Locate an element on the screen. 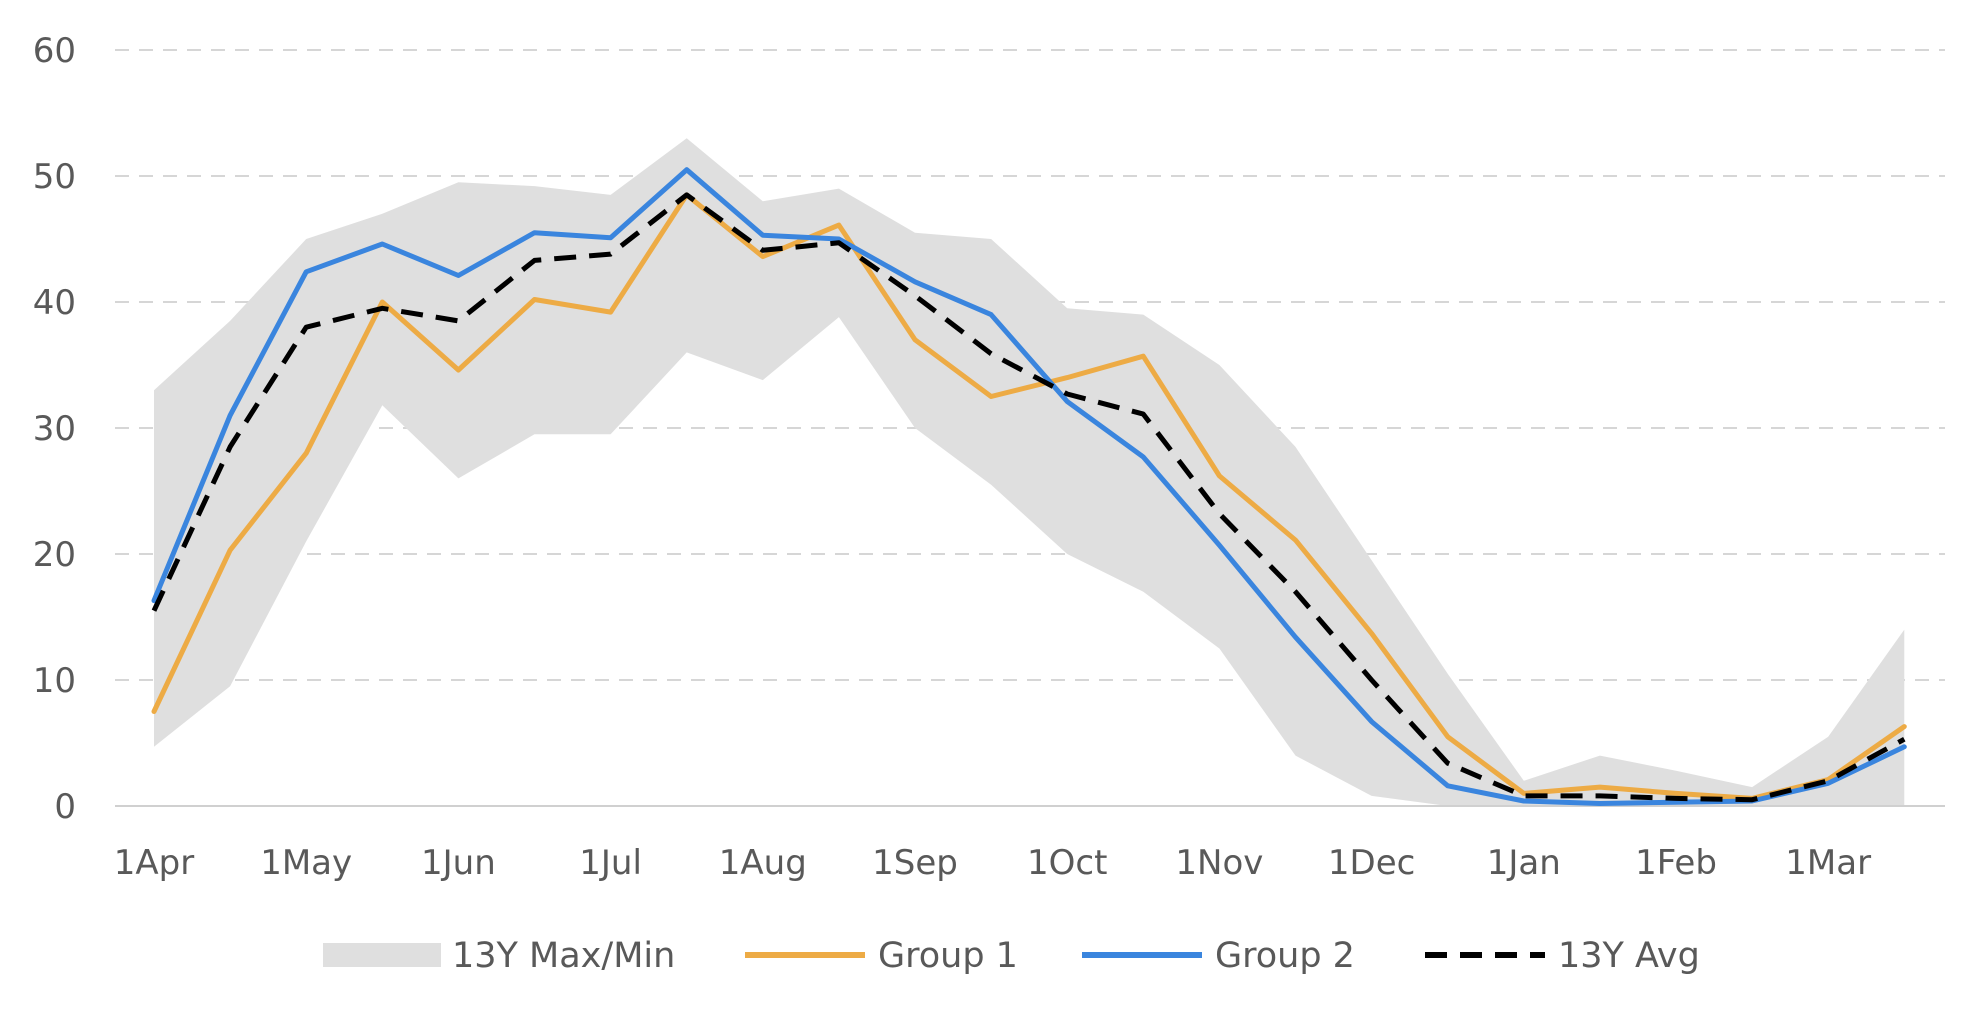 This screenshot has width=1974, height=1010. y-tick-label: 40 is located at coordinates (54, 303).